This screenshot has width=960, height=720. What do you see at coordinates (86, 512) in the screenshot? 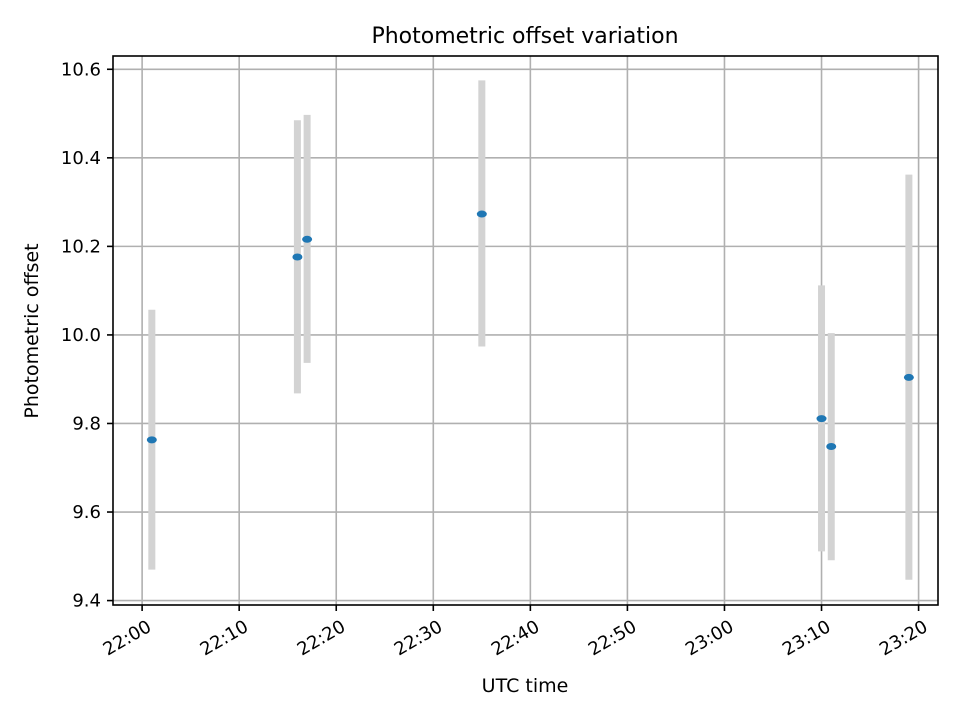
I see `y-tick-label: 9.6` at bounding box center [86, 512].